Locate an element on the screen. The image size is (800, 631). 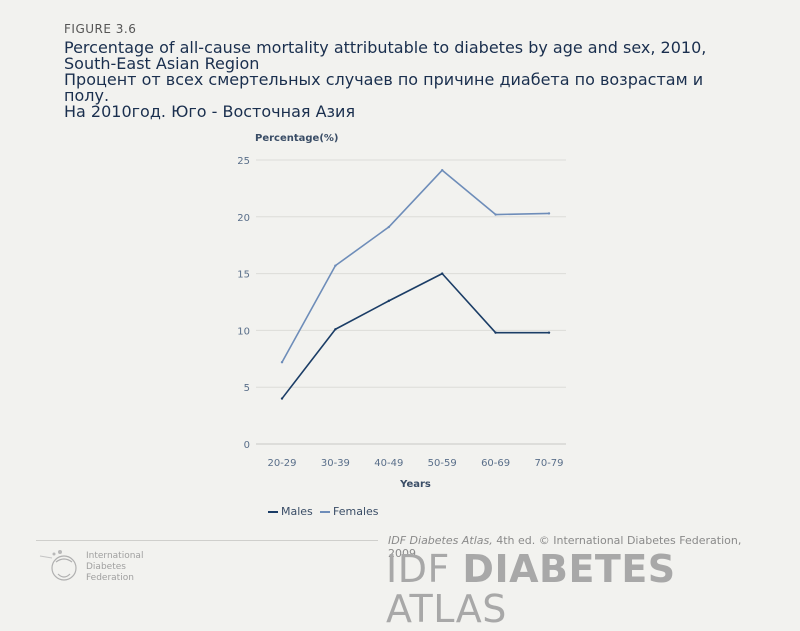
footer-divider is located at coordinates (207, 540).